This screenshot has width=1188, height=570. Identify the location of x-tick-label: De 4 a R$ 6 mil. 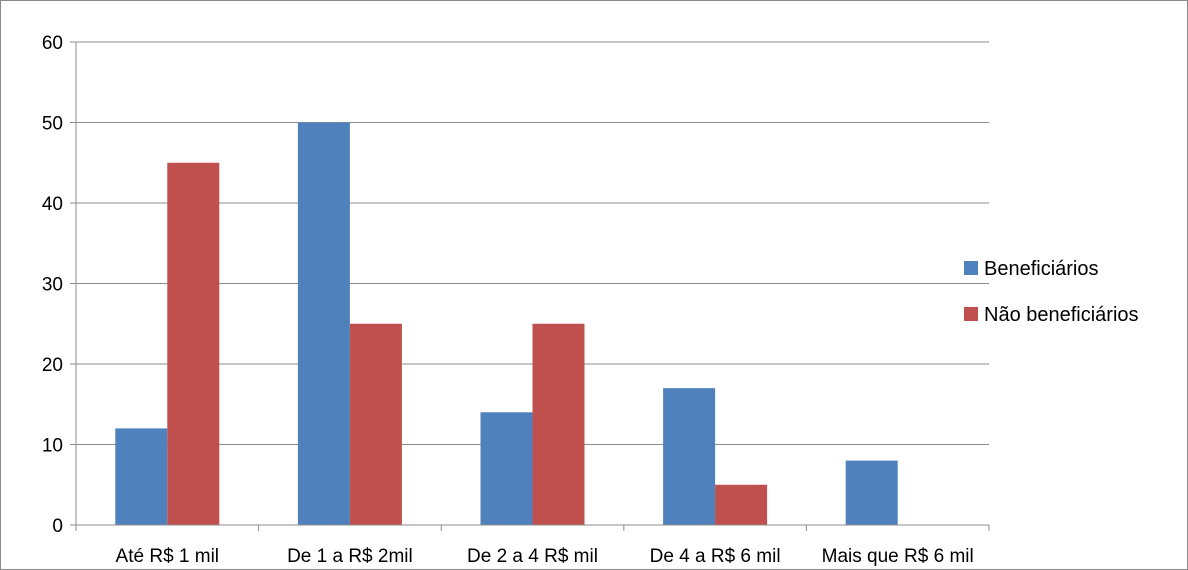
(715, 556).